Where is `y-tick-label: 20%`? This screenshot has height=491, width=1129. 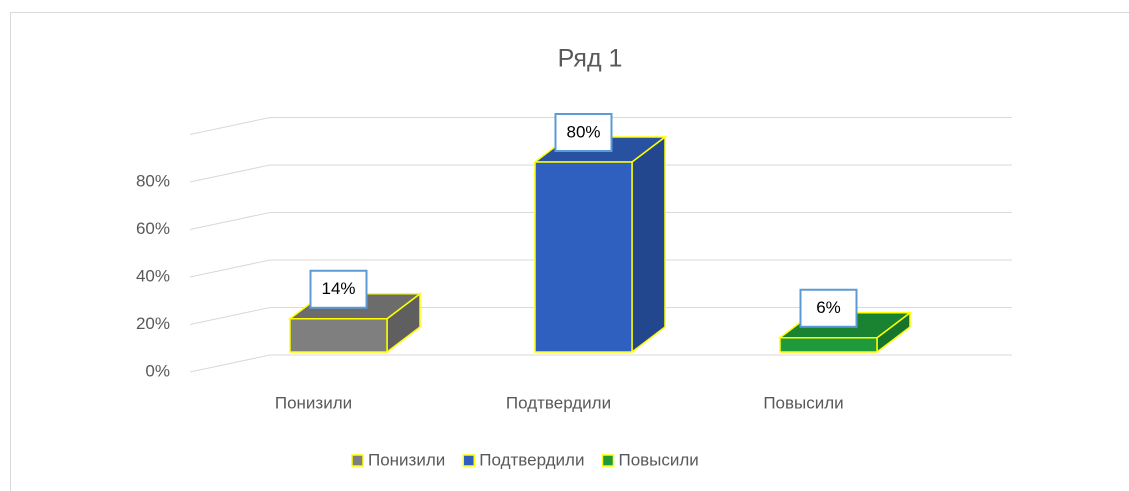 y-tick-label: 20% is located at coordinates (153, 323).